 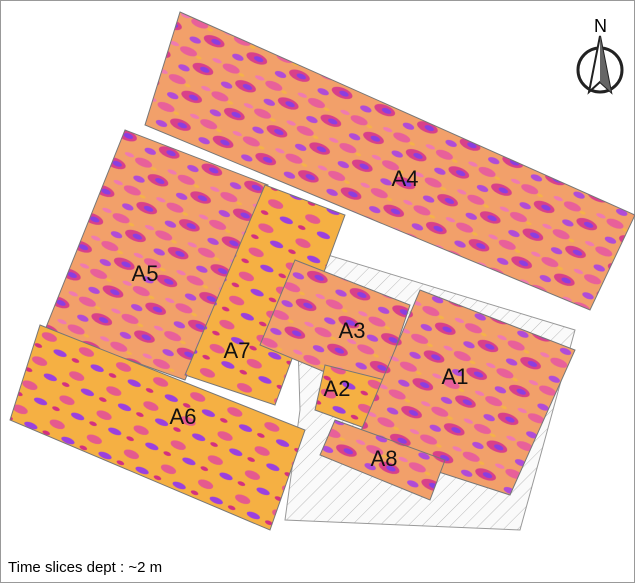 I want to click on north-arrow: N, so click(x=600, y=55).